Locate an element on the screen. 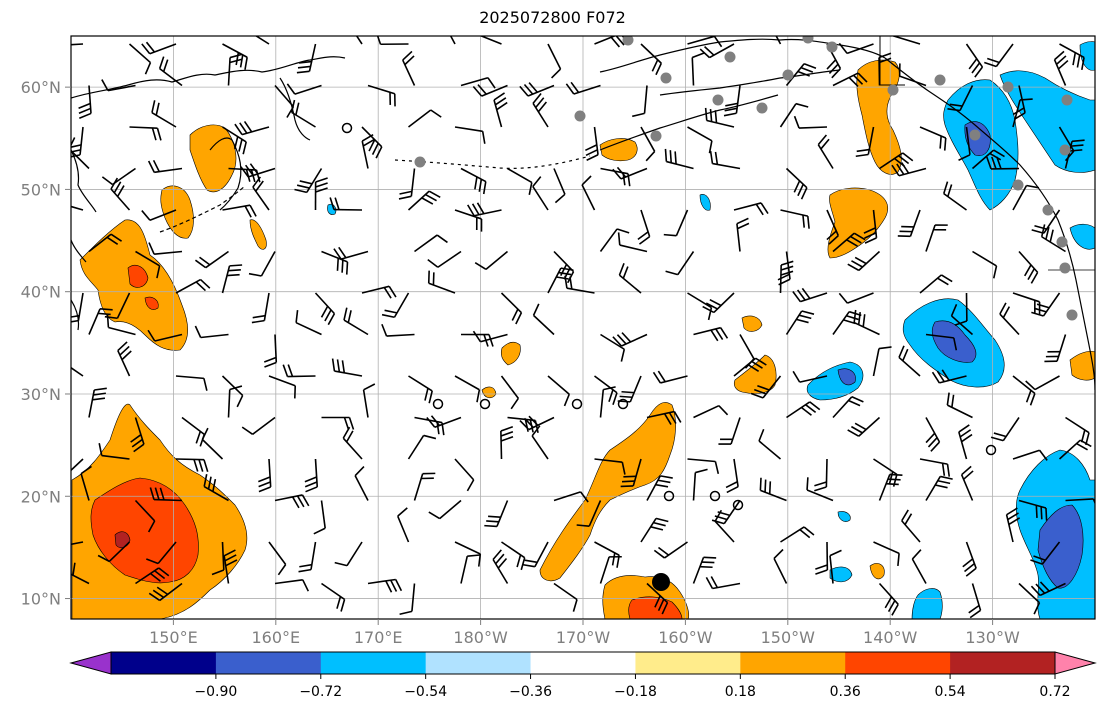  colorbar-extend-low is located at coordinates (90, 663).